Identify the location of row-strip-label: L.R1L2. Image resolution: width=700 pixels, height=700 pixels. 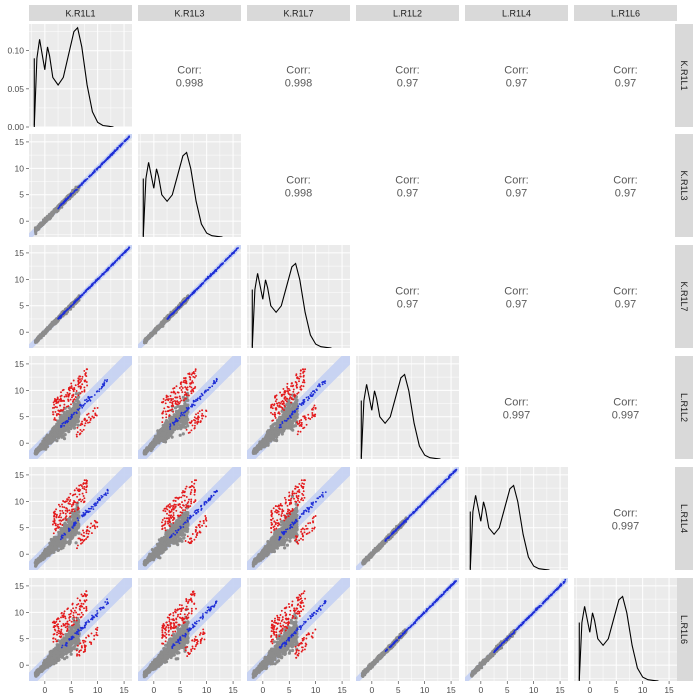
(684, 407).